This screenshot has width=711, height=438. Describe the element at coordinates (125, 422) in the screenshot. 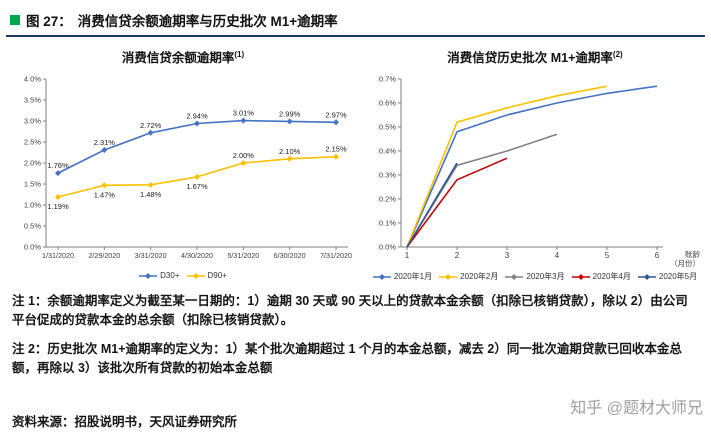

I see `source-line: 资料来源：招股说明书，天风证券研究所` at that location.